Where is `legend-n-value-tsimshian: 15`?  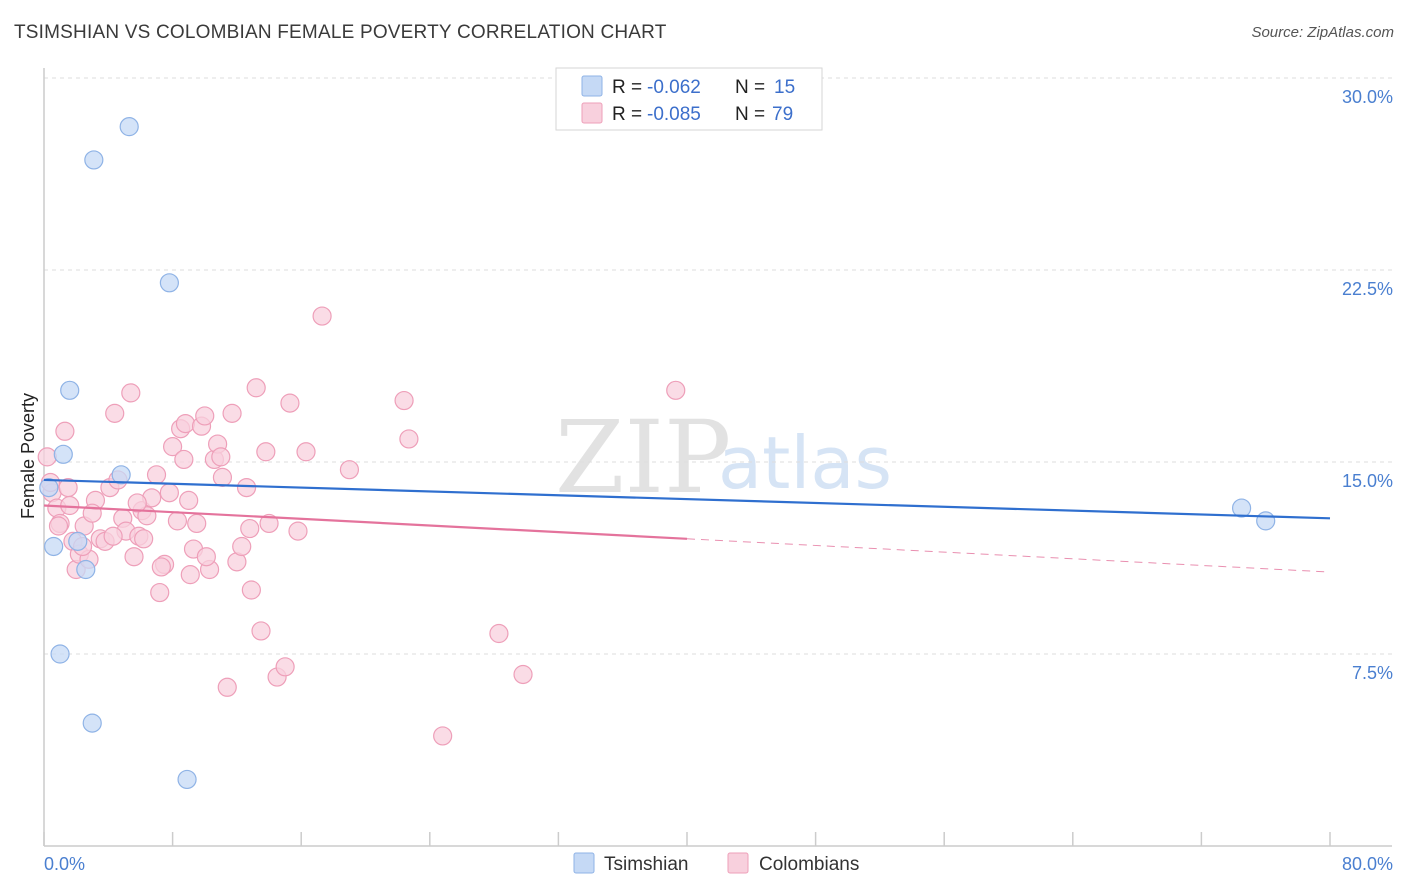 legend-n-value-tsimshian: 15 is located at coordinates (784, 87).